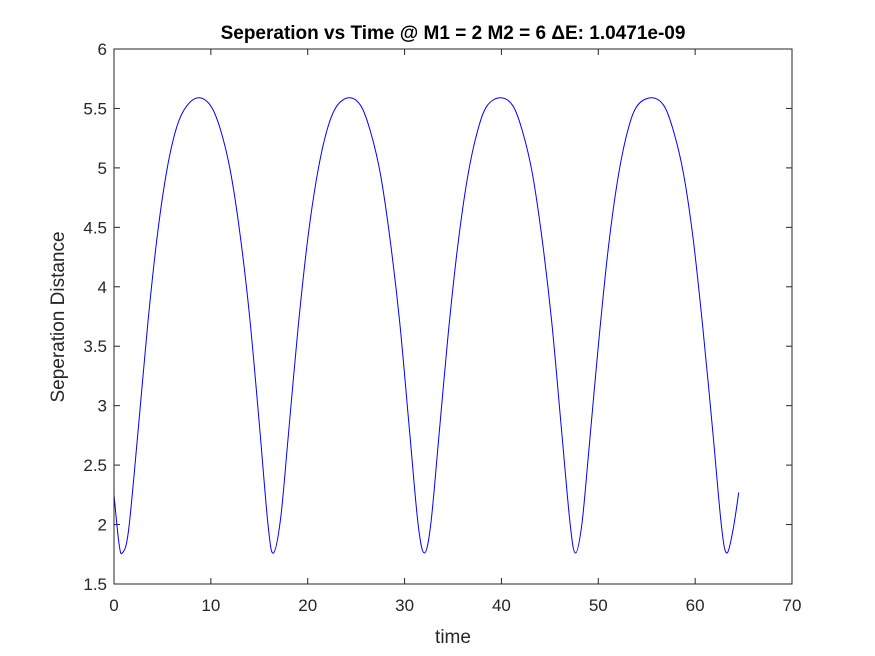 This screenshot has height=656, width=875. Describe the element at coordinates (792, 605) in the screenshot. I see `x-tick-label: 70` at that location.